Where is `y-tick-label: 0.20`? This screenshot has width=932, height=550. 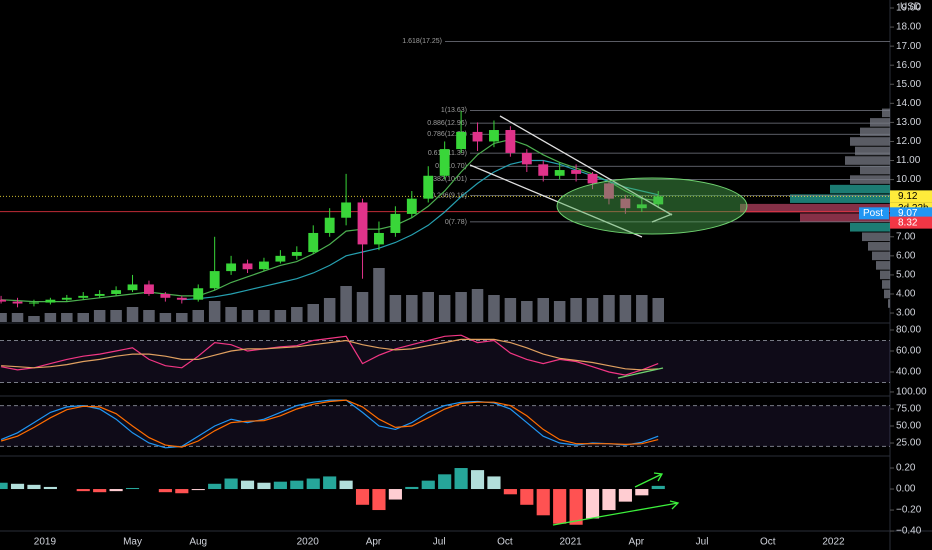
y-tick-label: 0.20 is located at coordinates (906, 468).